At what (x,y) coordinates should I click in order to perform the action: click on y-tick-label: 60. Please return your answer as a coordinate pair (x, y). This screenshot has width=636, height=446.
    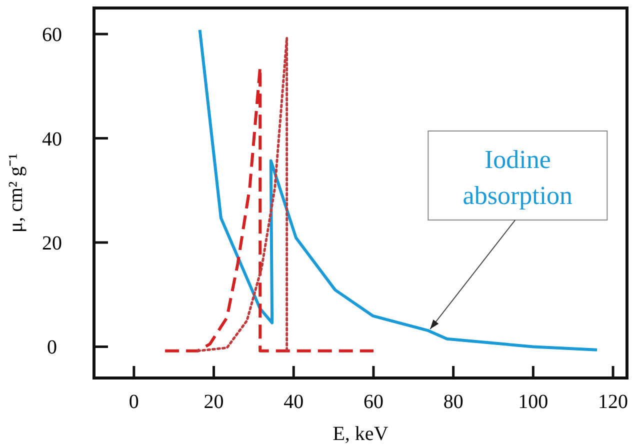
    Looking at the image, I should click on (52, 35).